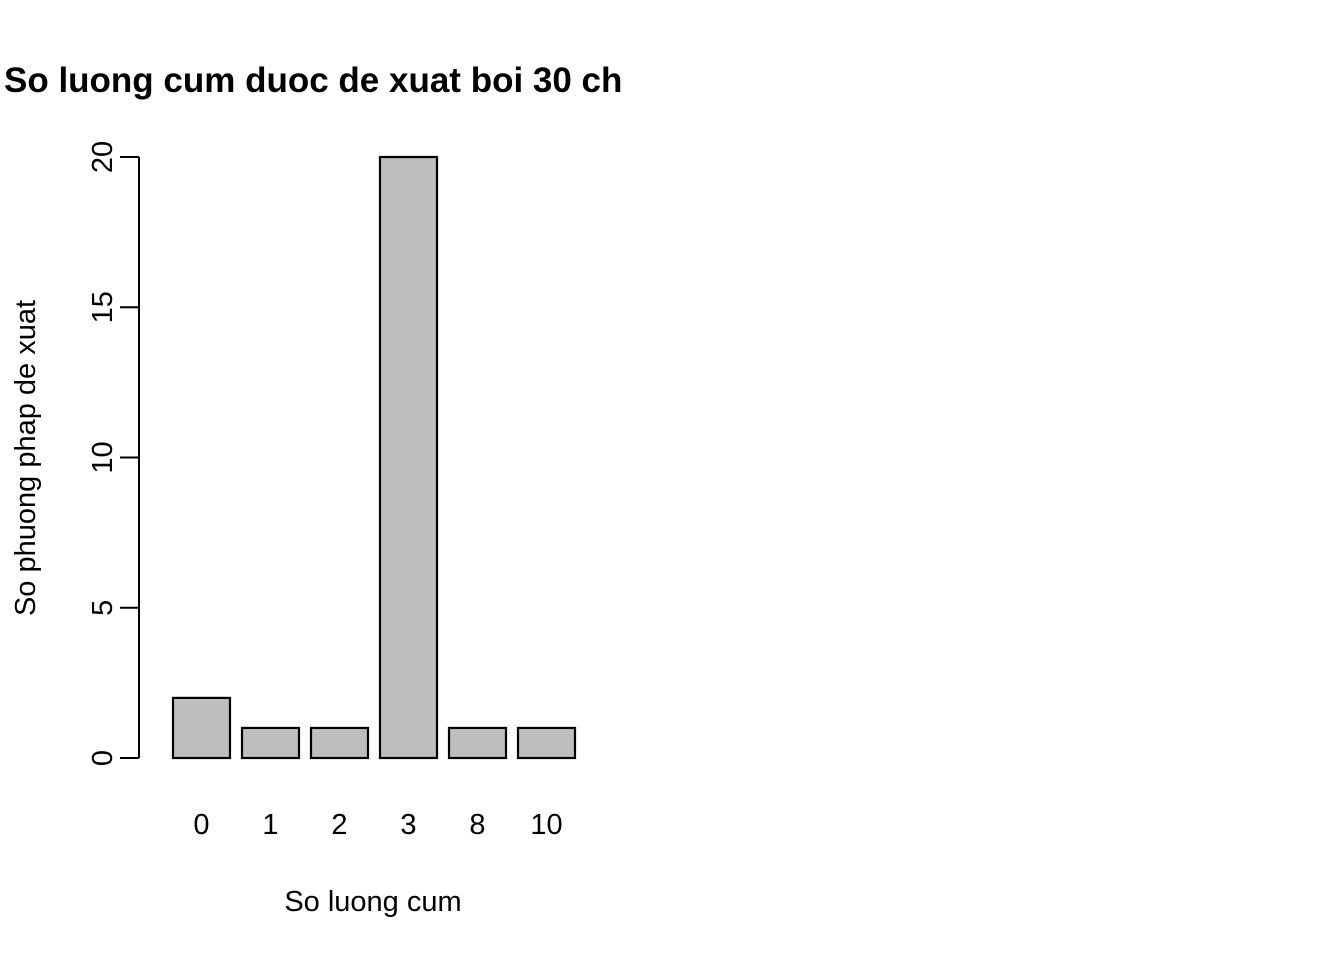  I want to click on y-axis-ticks: 0 5 10 15 20, so click(113, 453).